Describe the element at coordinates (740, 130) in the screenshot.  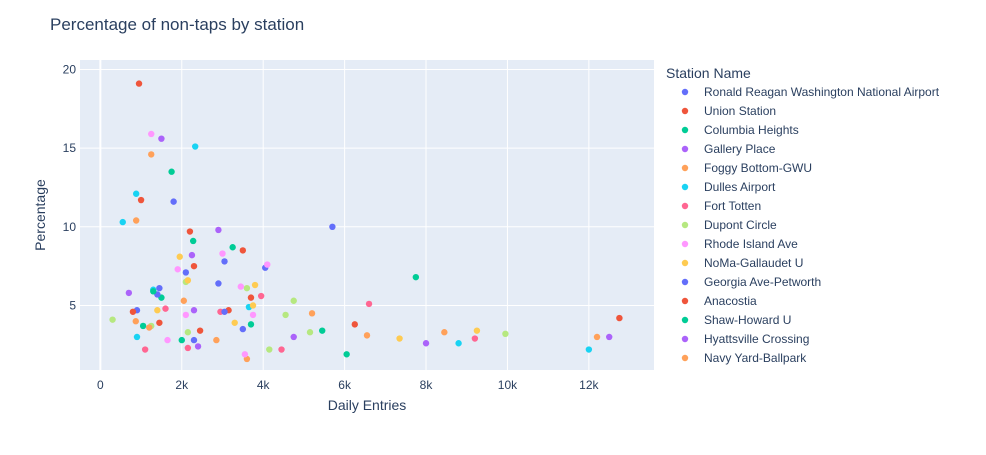
I see `legend-item: Columbia Heights` at that location.